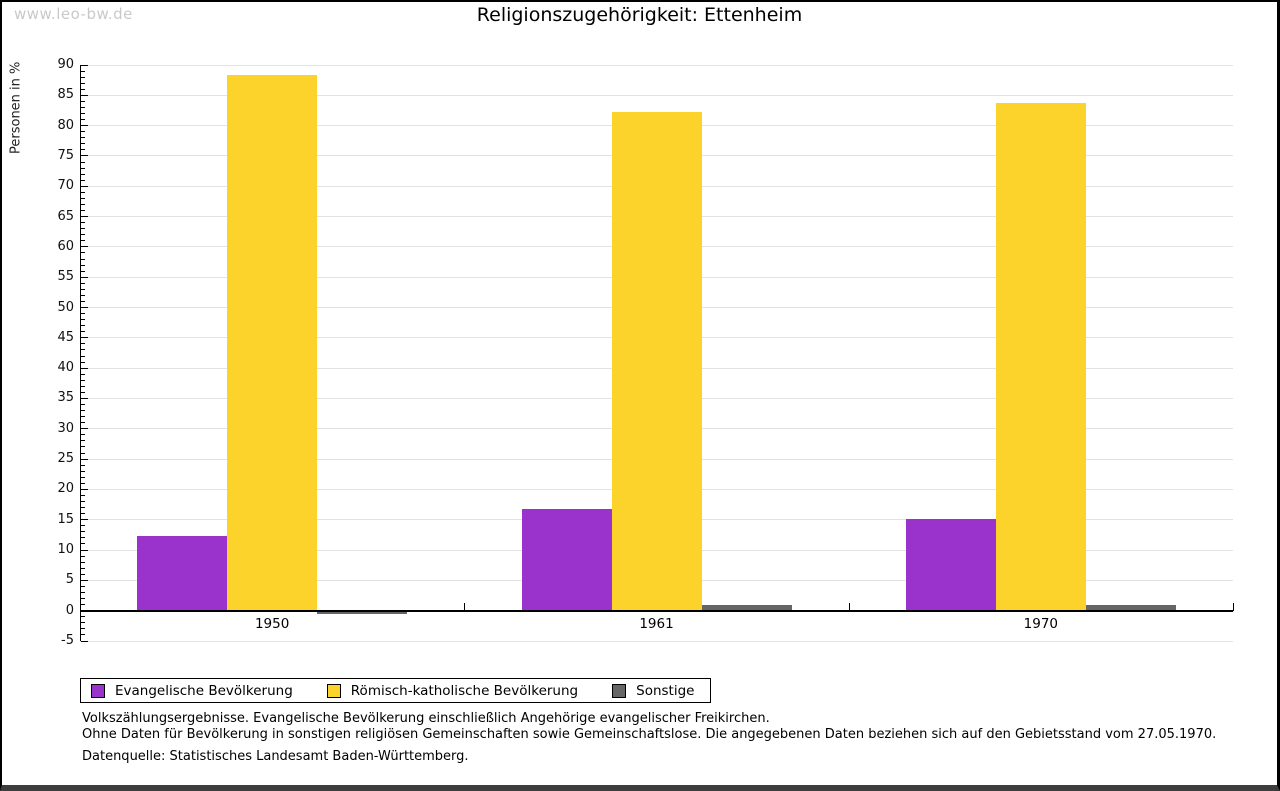 This screenshot has width=1280, height=791. Describe the element at coordinates (65, 459) in the screenshot. I see `y-tick-label: 25` at that location.